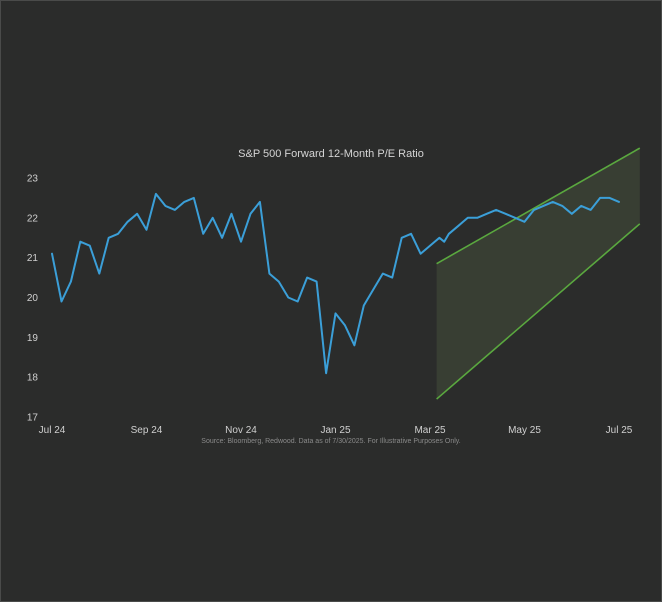  I want to click on x-tick-label: Mar 25, so click(430, 430).